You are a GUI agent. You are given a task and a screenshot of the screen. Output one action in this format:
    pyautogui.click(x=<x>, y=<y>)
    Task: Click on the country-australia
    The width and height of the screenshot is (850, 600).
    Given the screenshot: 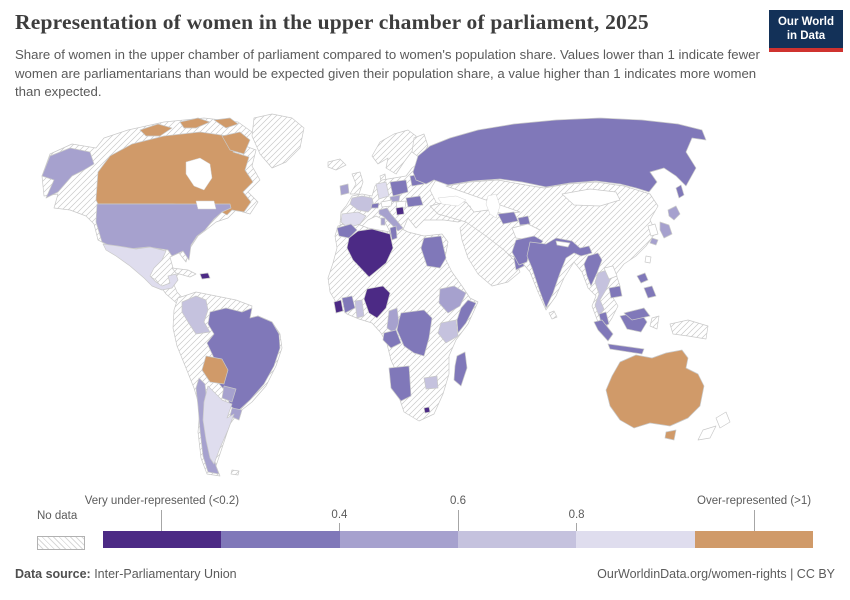 What is the action you would take?
    pyautogui.click(x=655, y=389)
    